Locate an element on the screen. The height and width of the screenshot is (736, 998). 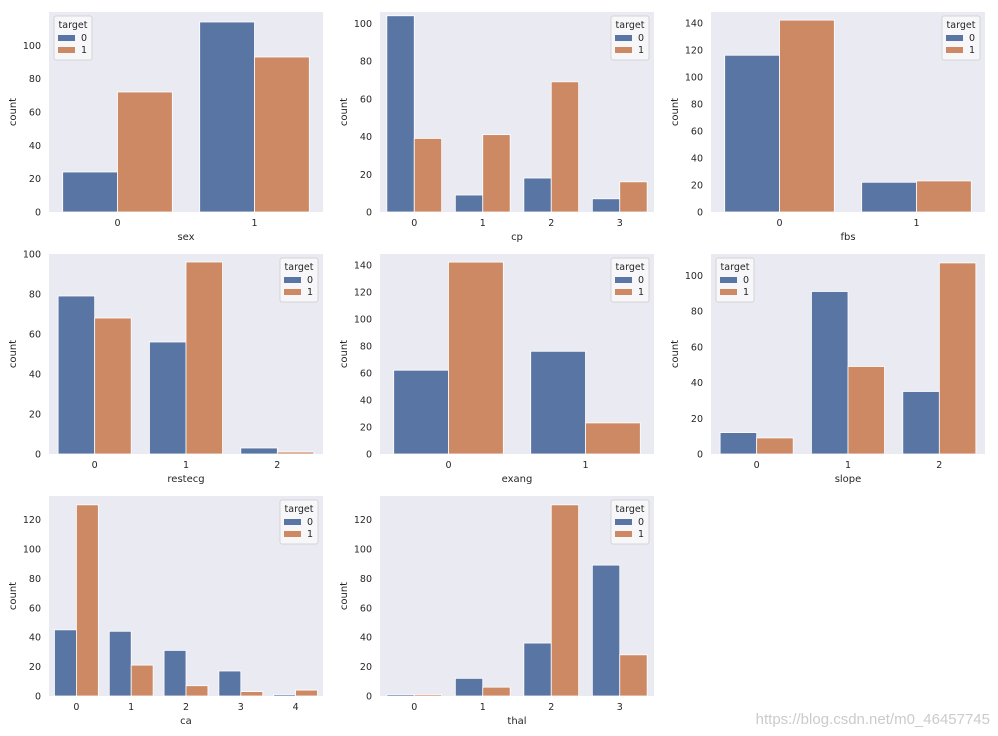
x-axis-label: restecg is located at coordinates (185, 479).